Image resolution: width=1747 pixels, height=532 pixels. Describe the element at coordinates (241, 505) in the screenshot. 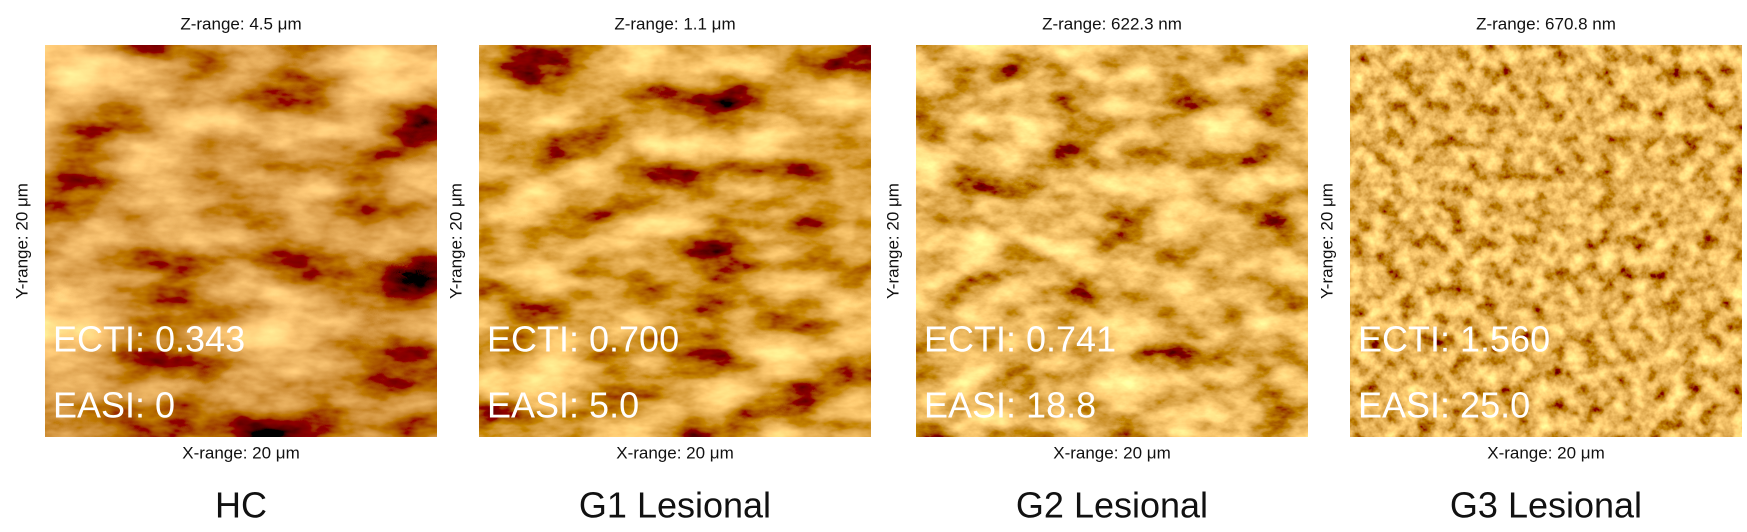

I see `group-label: HC` at that location.